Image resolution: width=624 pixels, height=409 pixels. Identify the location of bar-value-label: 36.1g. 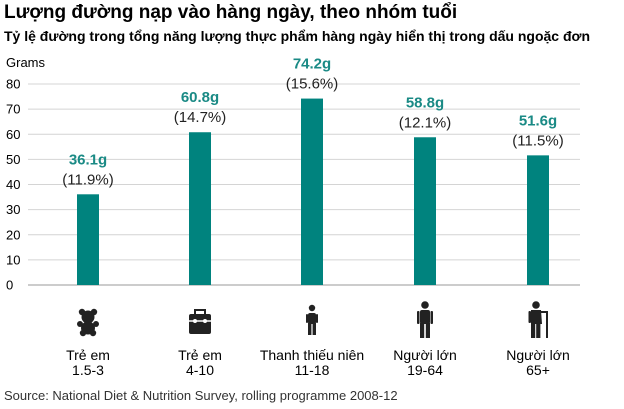
(88, 159).